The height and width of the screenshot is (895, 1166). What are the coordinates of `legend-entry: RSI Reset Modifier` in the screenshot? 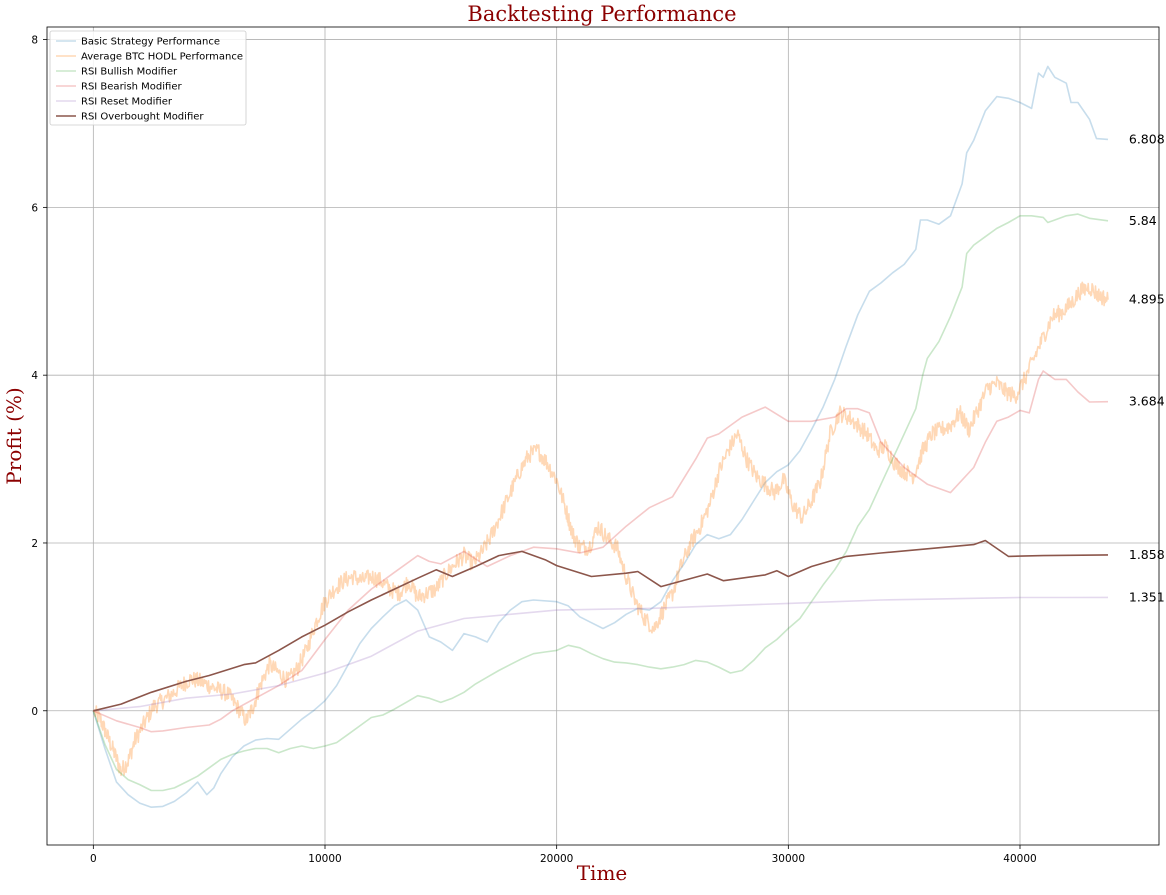 It's located at (127, 102).